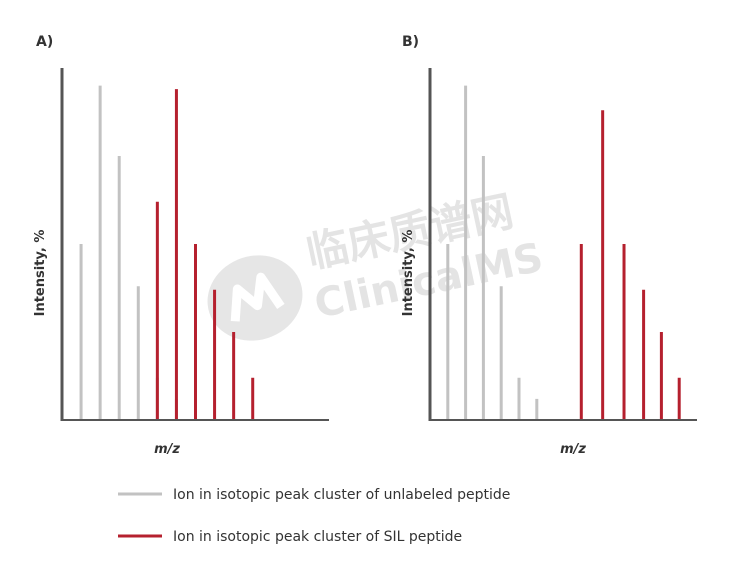 This screenshot has width=750, height=565. What do you see at coordinates (44, 42) in the screenshot?
I see `panel-label-a: A)` at bounding box center [44, 42].